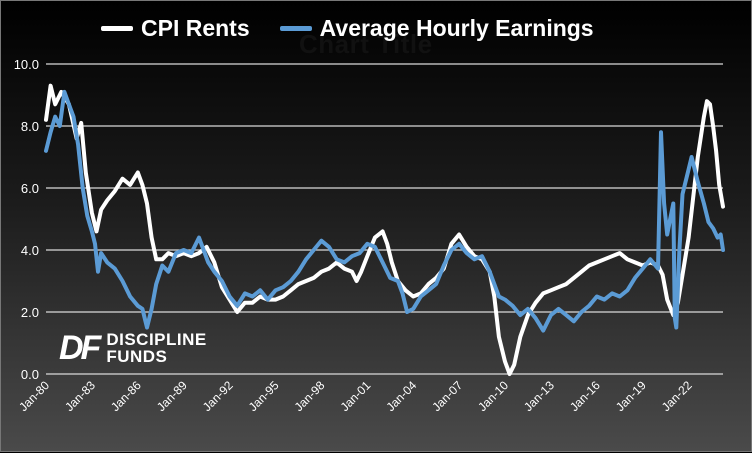 This screenshot has height=453, width=752. I want to click on x-tick-label: Jan-13, so click(539, 396).